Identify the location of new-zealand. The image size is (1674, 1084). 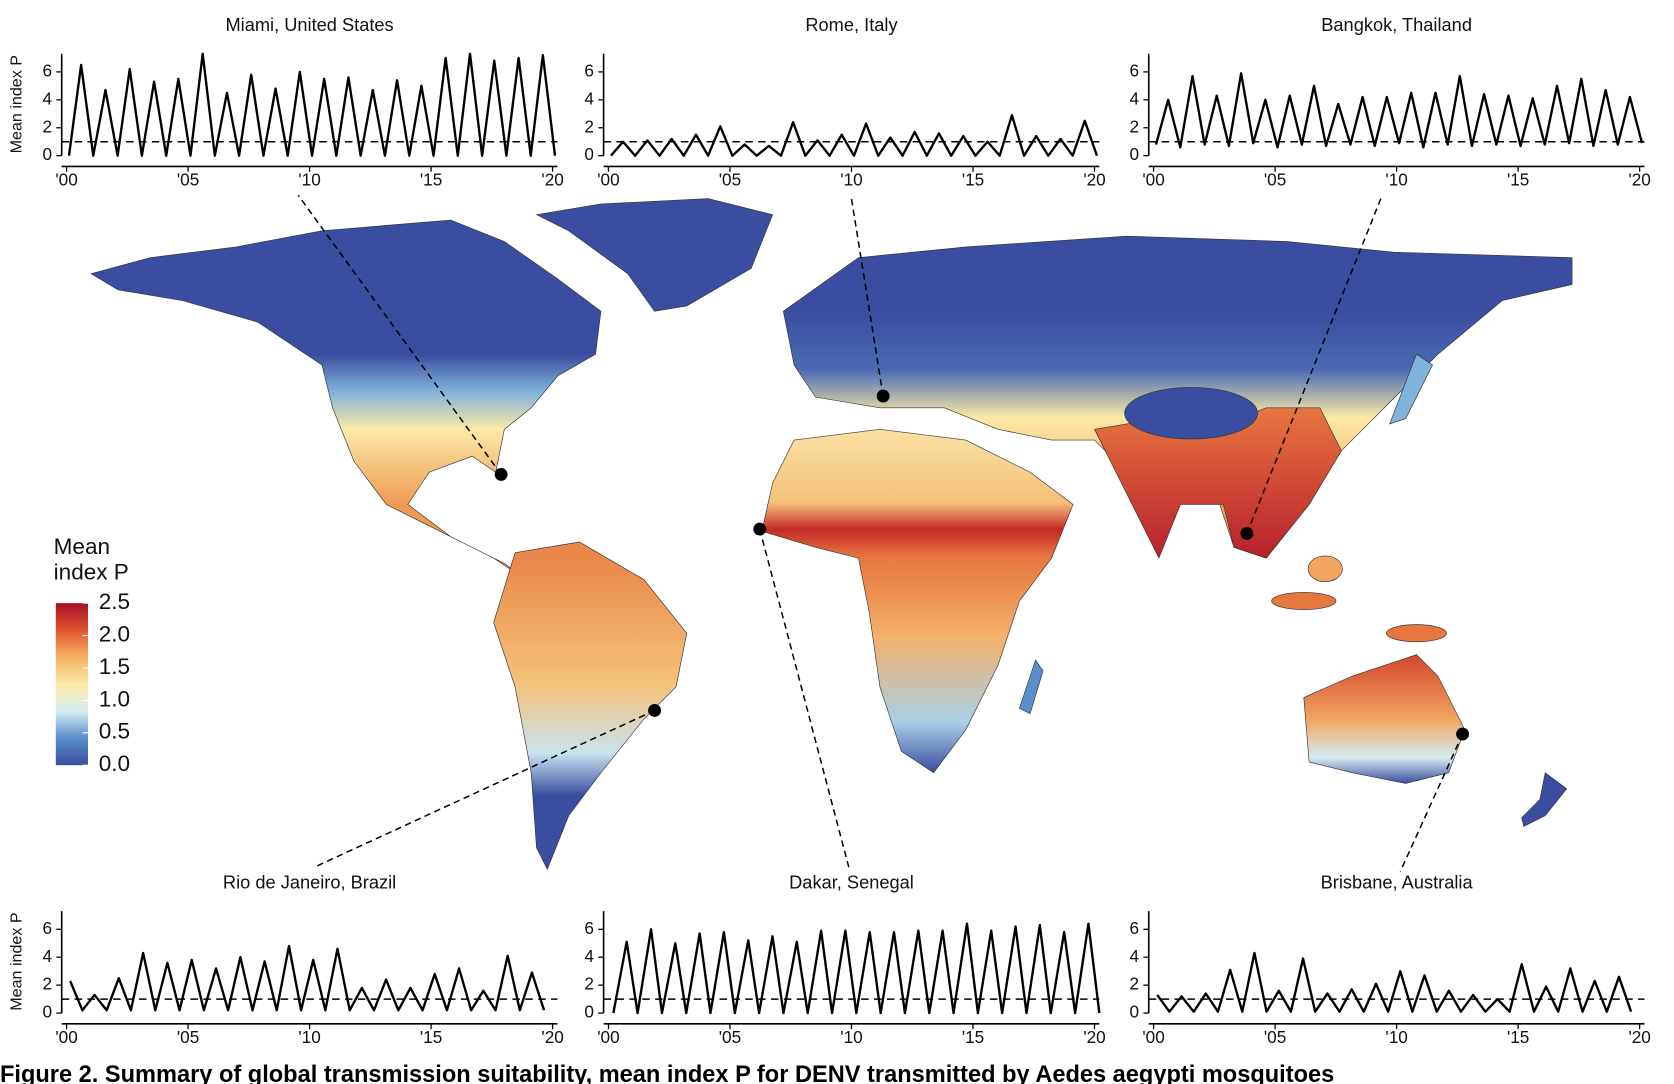
(1544, 799).